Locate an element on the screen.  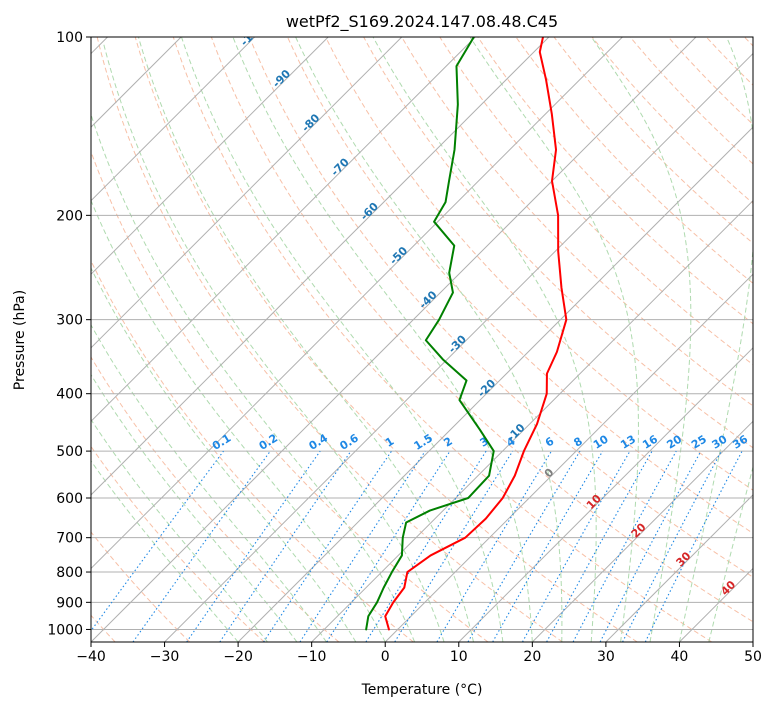
x-tick-label: −20 is located at coordinates (238, 657).